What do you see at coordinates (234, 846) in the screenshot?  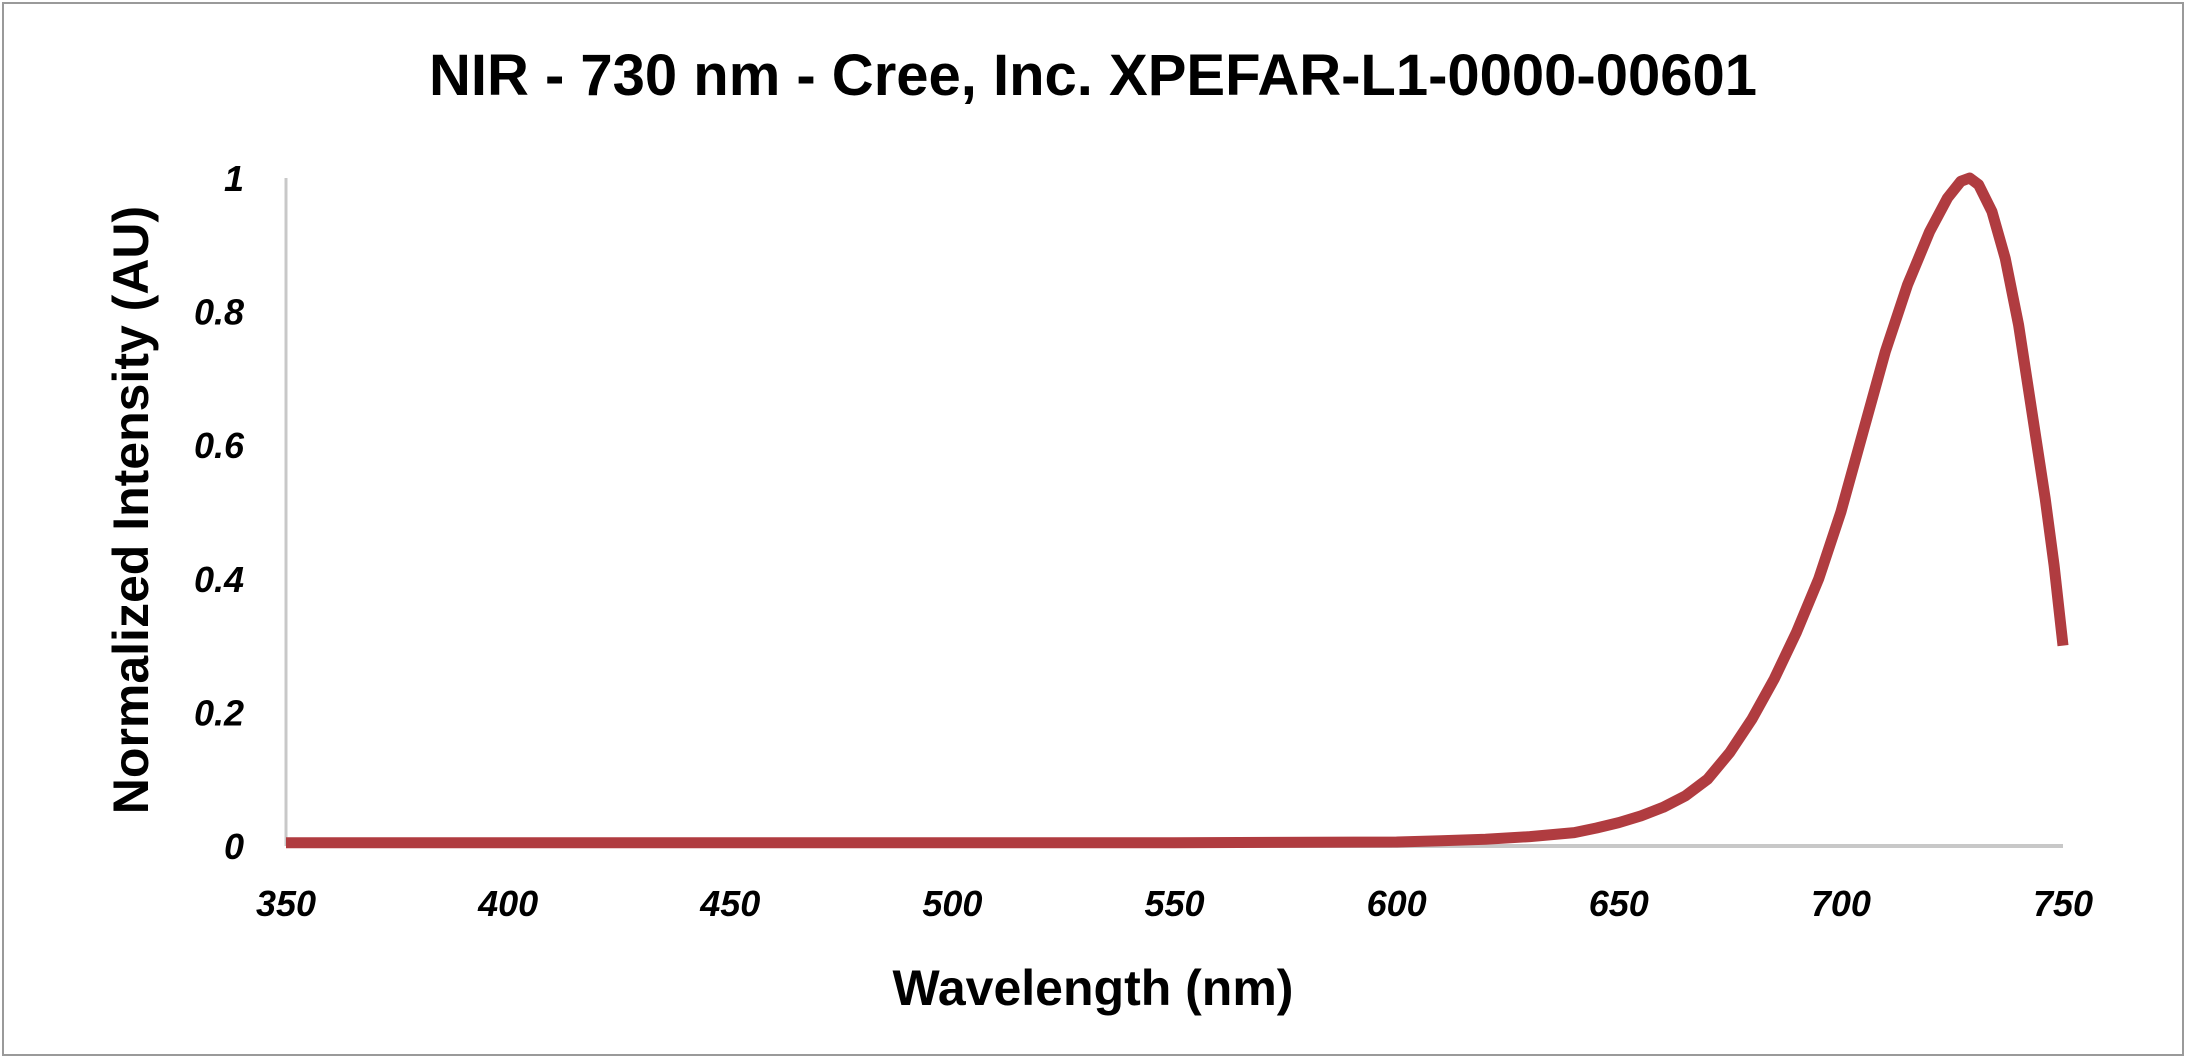 I see `y-tick-label: 0` at bounding box center [234, 846].